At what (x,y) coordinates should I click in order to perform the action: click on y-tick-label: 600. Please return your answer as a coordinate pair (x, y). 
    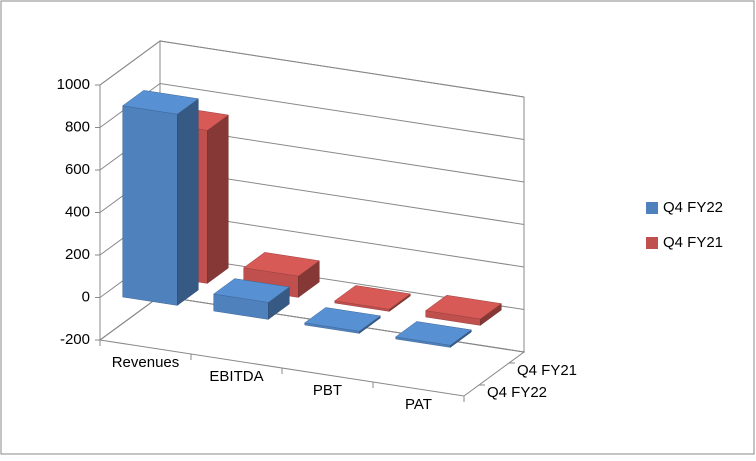
    Looking at the image, I should click on (77, 169).